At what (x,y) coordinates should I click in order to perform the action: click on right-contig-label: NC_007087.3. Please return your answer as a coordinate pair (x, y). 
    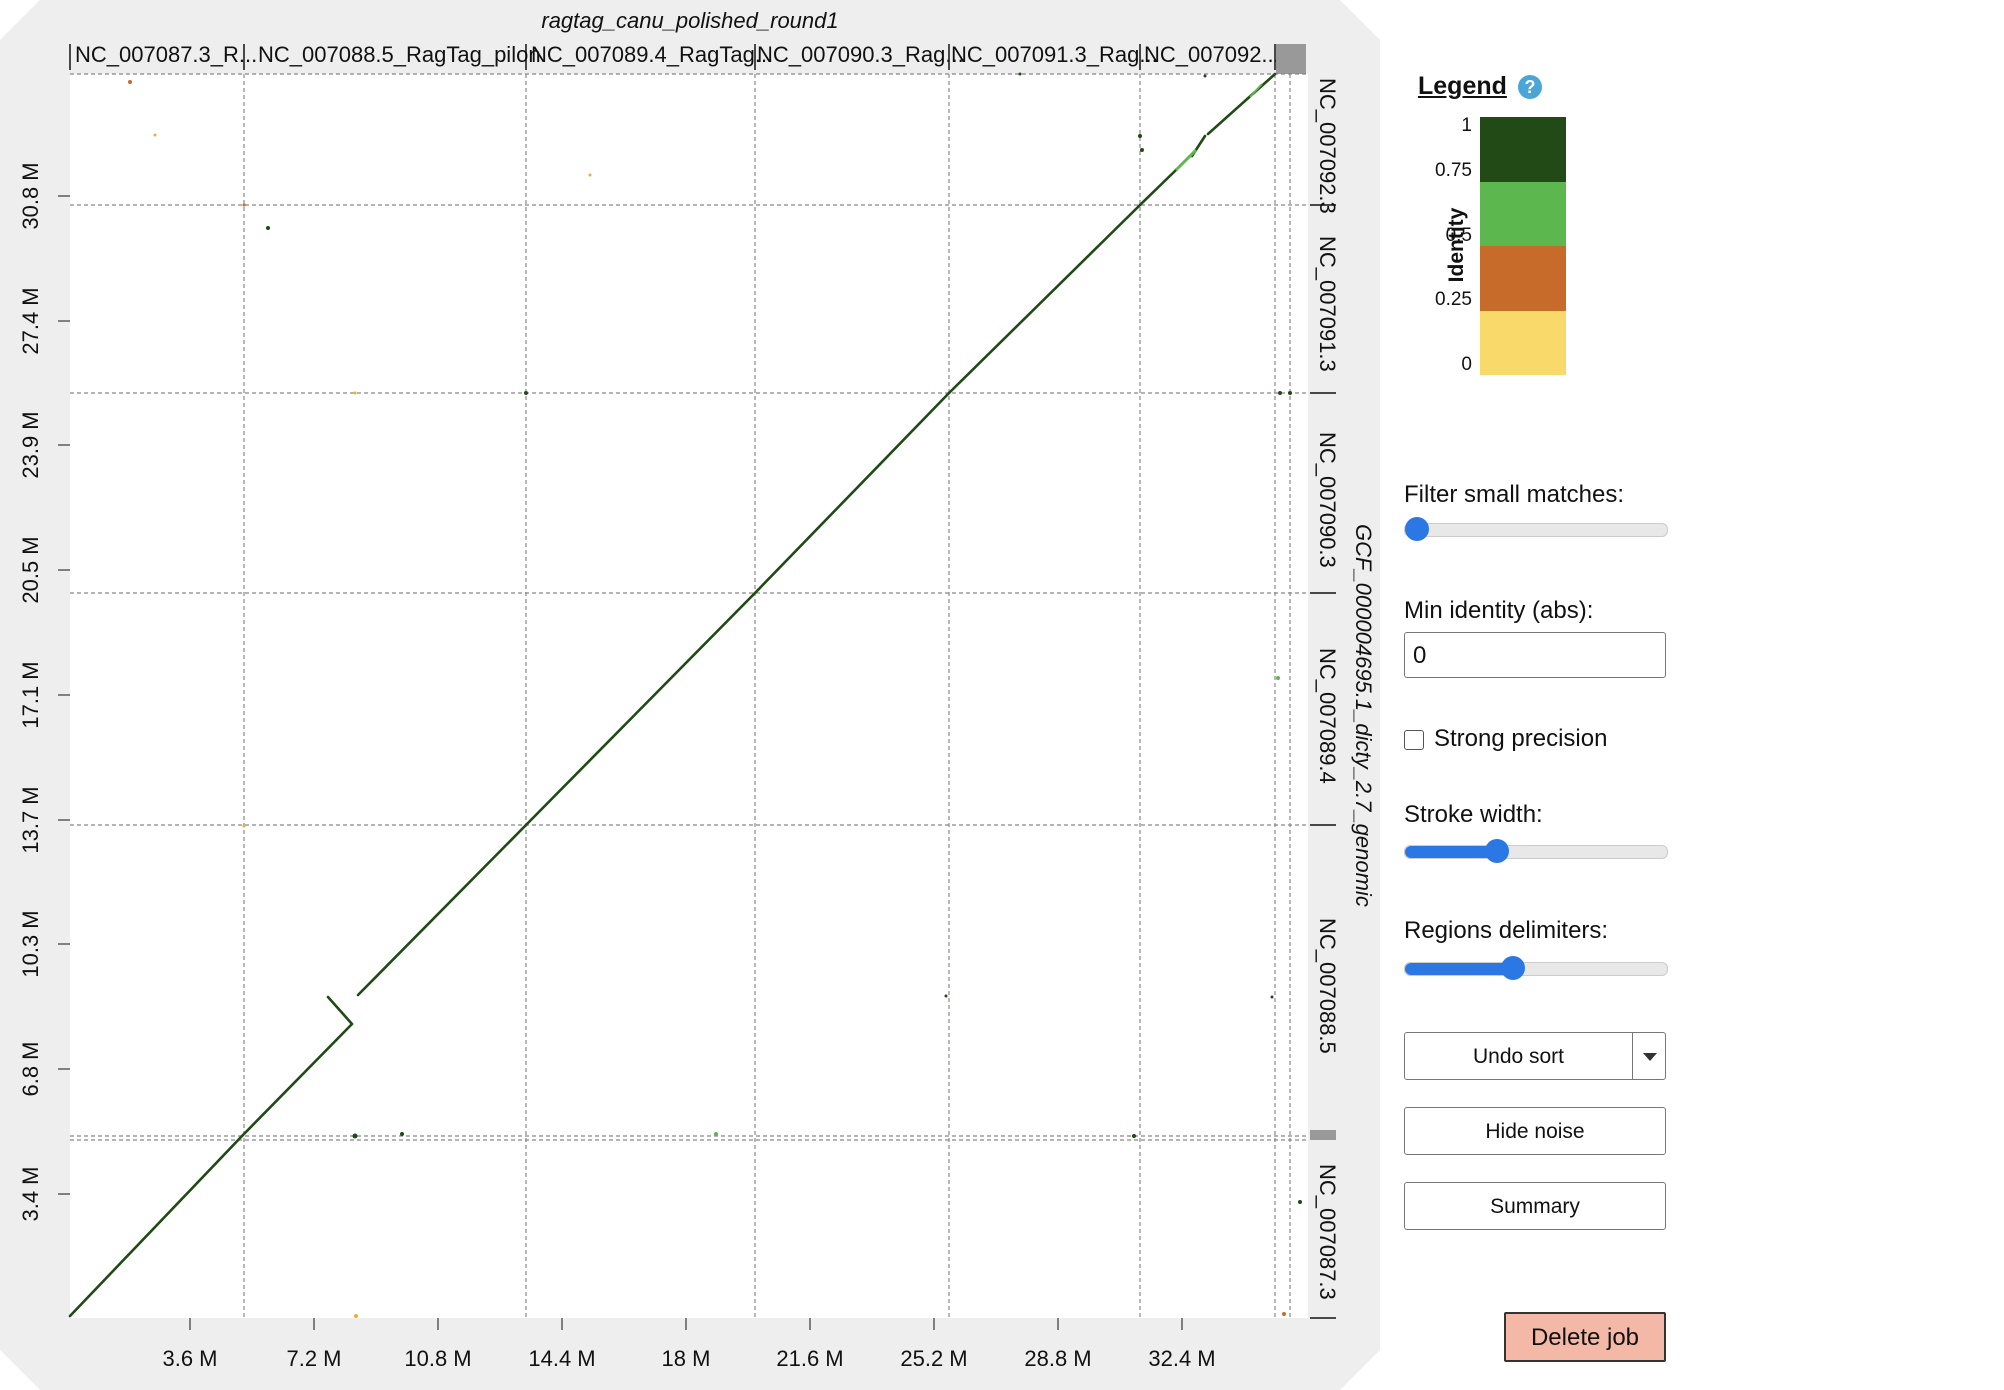
    Looking at the image, I should click on (1327, 1232).